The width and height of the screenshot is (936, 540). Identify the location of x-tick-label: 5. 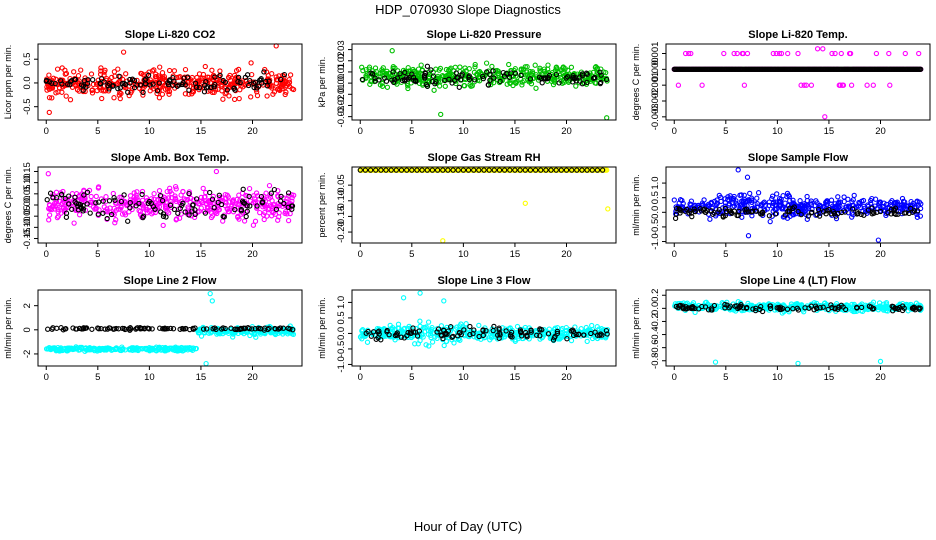
(725, 131).